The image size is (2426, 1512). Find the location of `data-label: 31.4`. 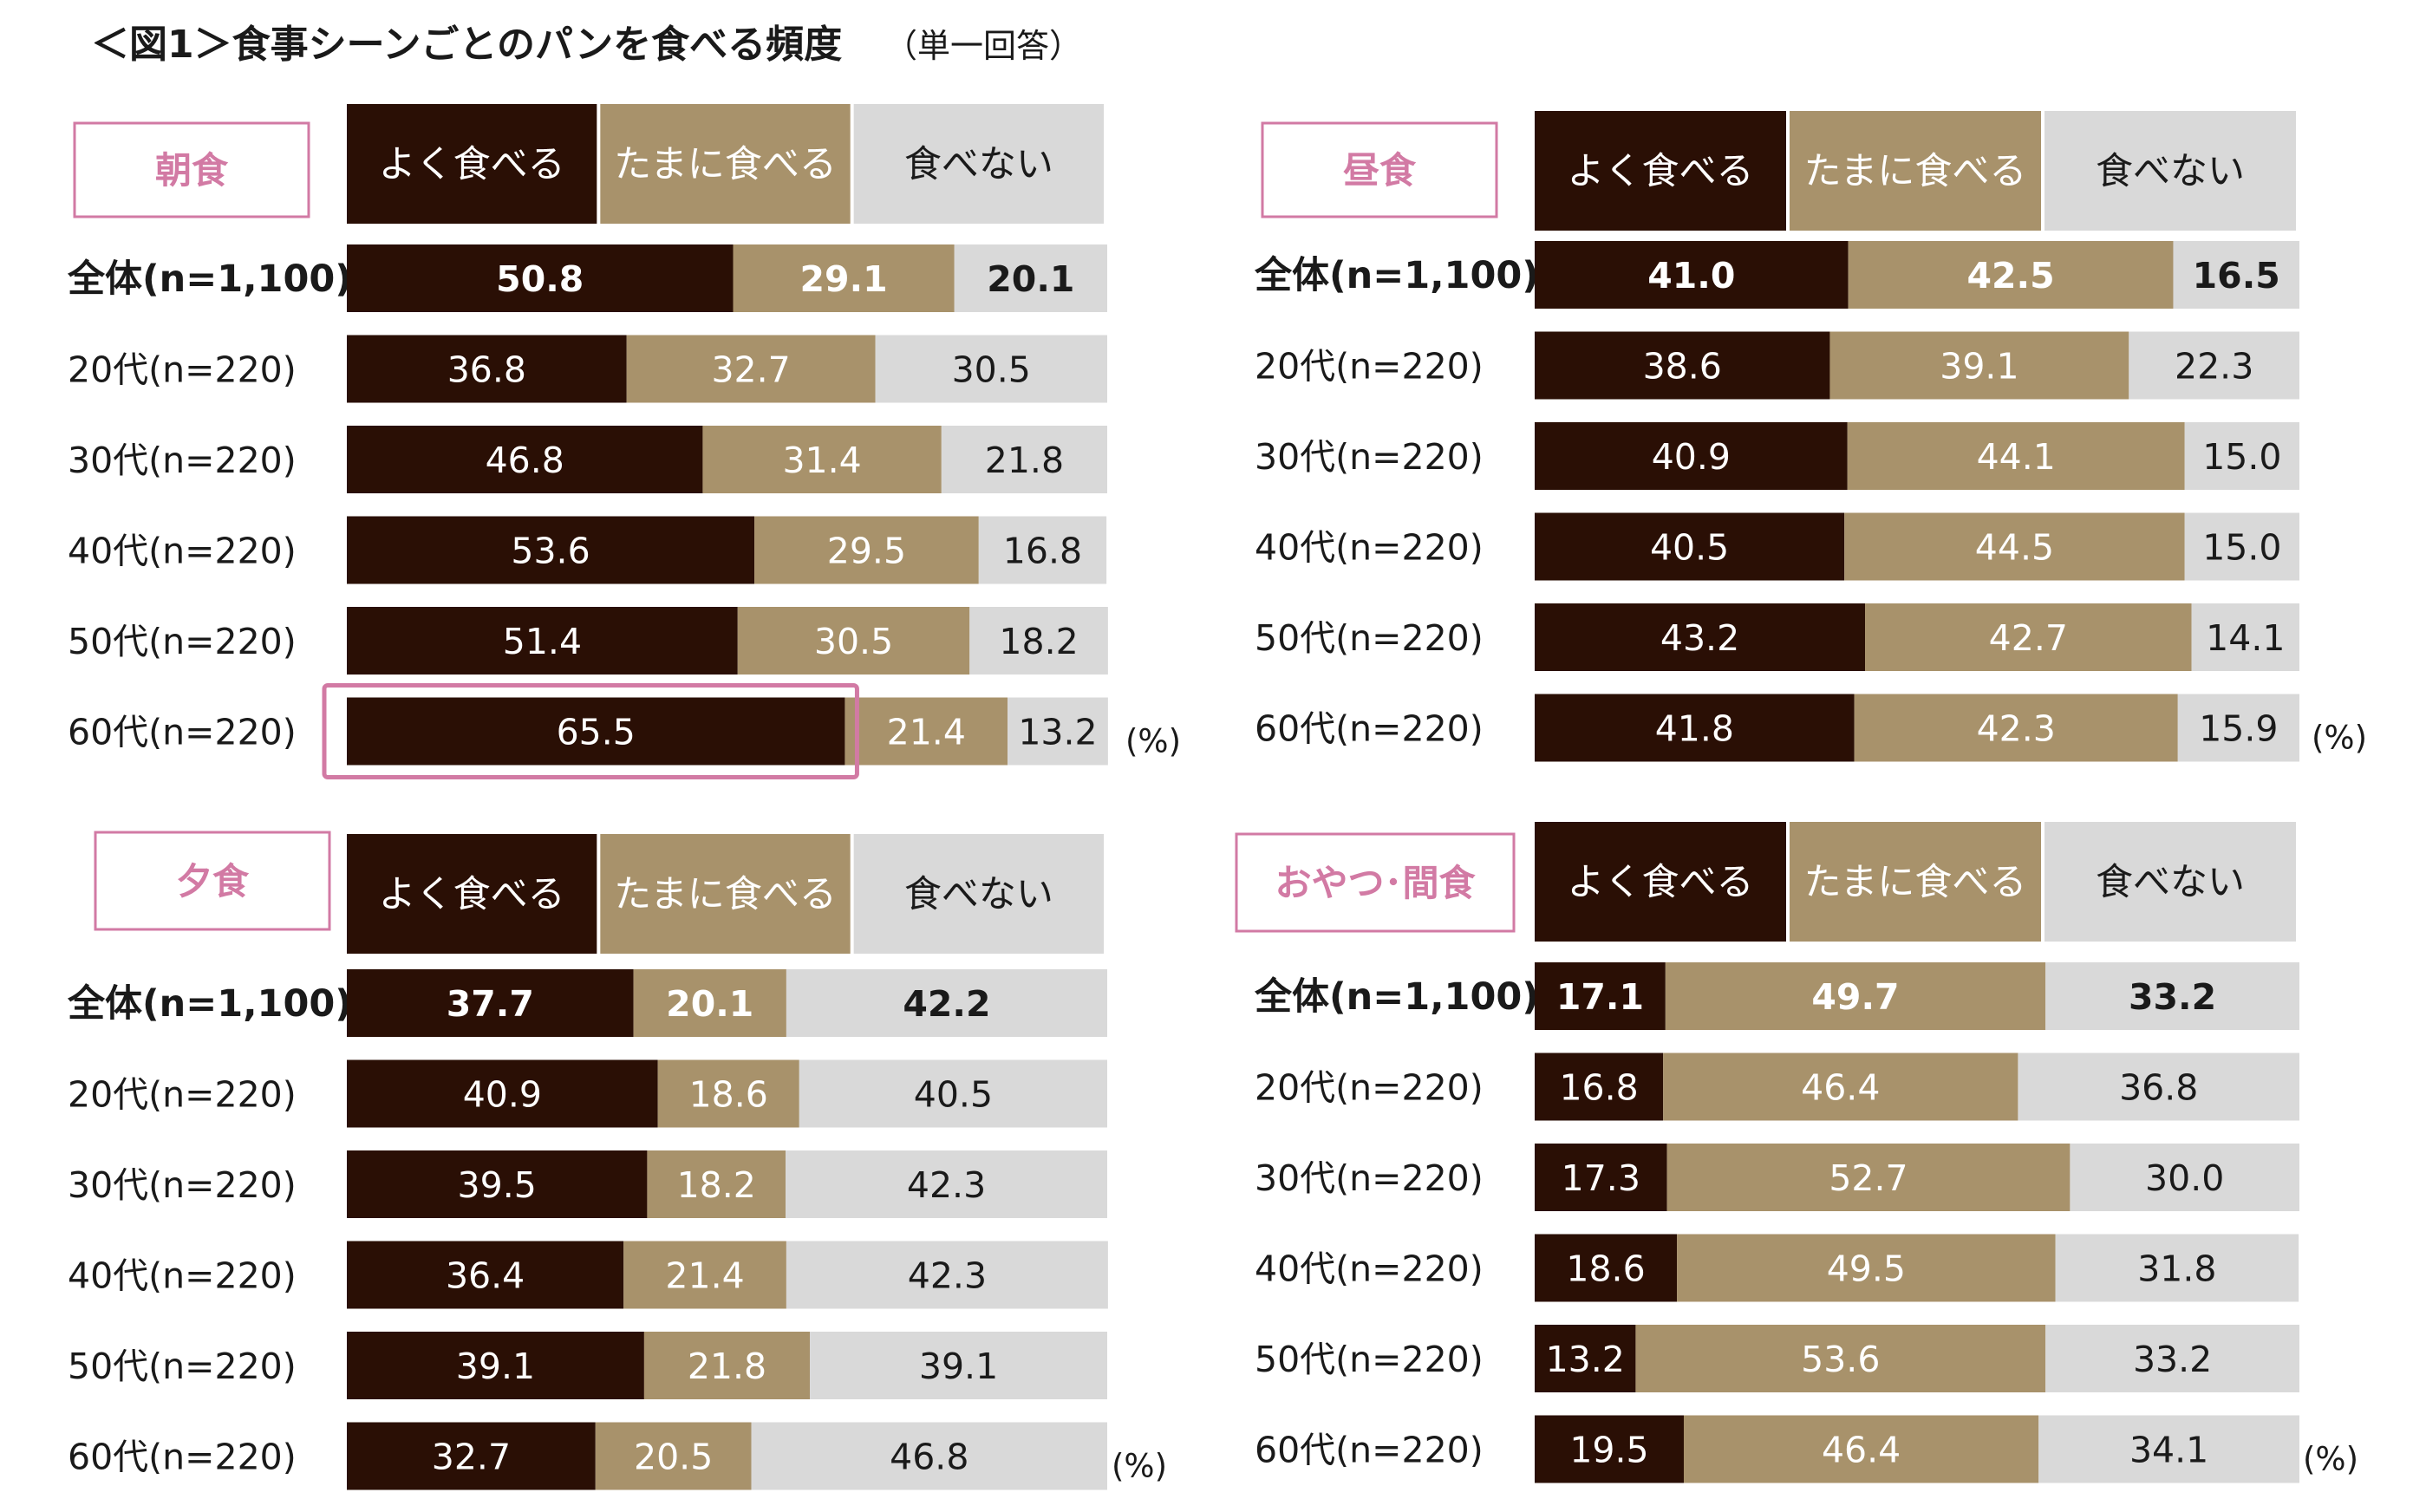

data-label: 31.4 is located at coordinates (821, 461).